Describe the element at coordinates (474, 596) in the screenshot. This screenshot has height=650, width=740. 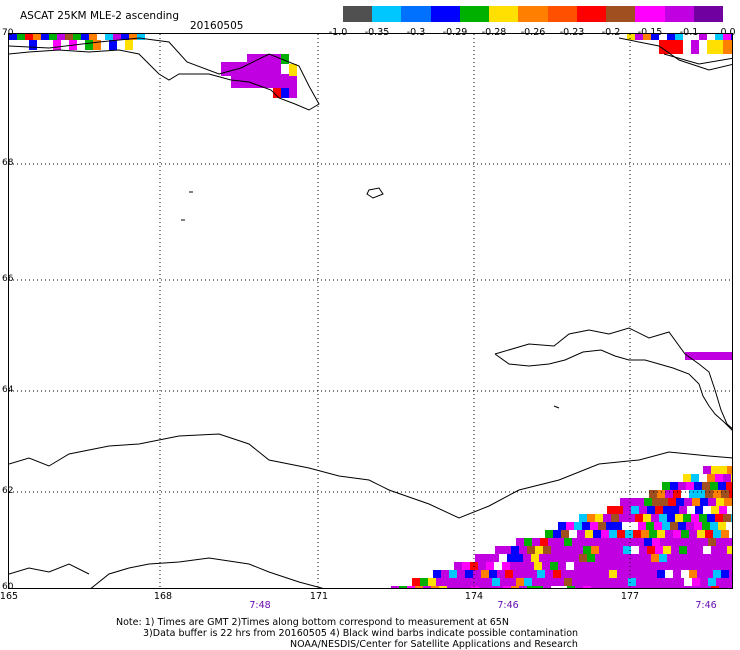
I see `lon-label: 174` at that location.